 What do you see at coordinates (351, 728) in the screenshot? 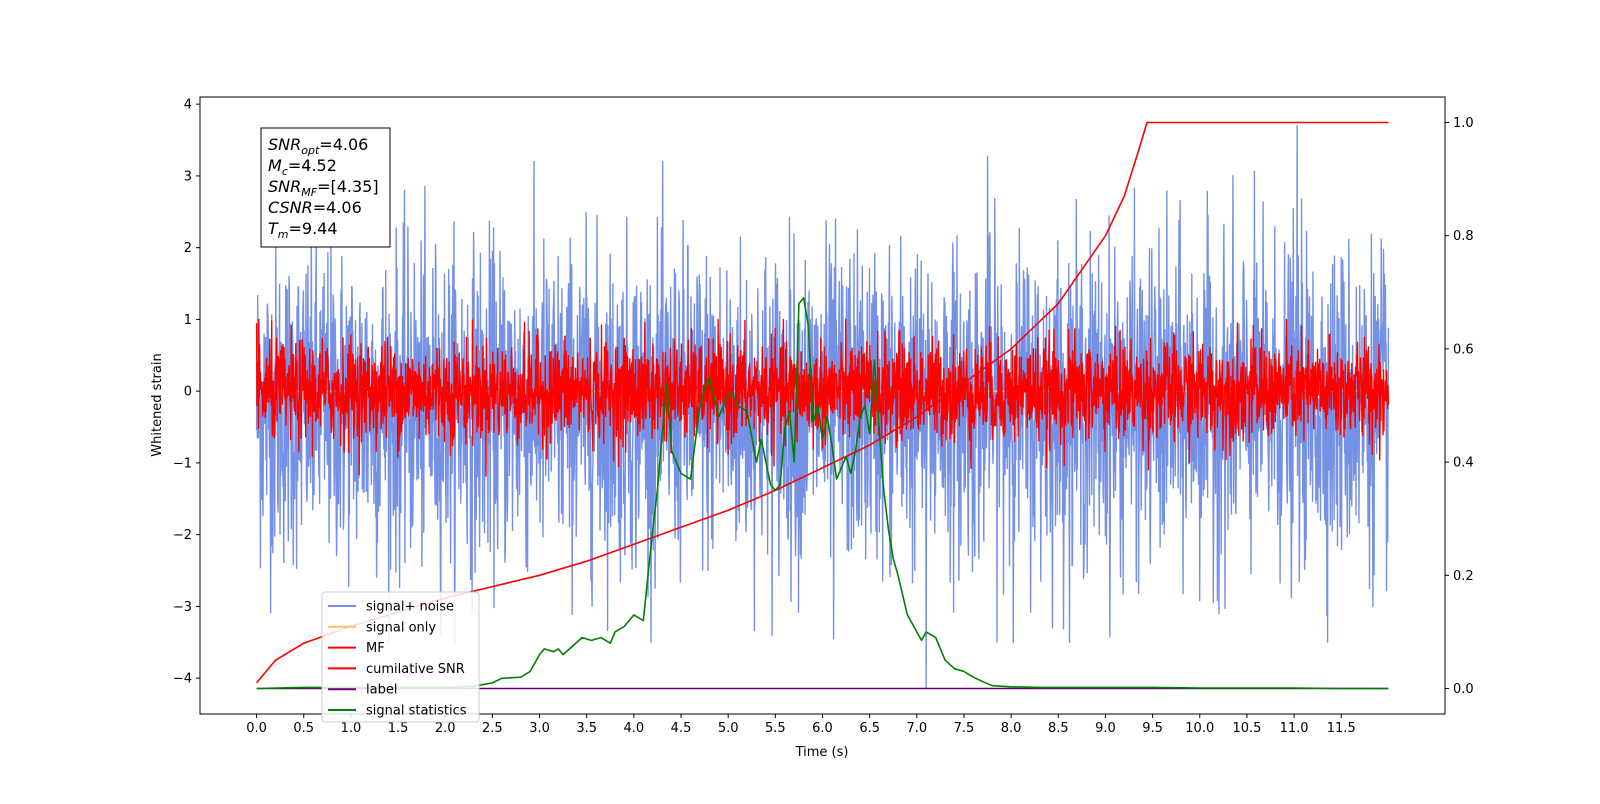
I see `x-tick-label: 1.0` at bounding box center [351, 728].